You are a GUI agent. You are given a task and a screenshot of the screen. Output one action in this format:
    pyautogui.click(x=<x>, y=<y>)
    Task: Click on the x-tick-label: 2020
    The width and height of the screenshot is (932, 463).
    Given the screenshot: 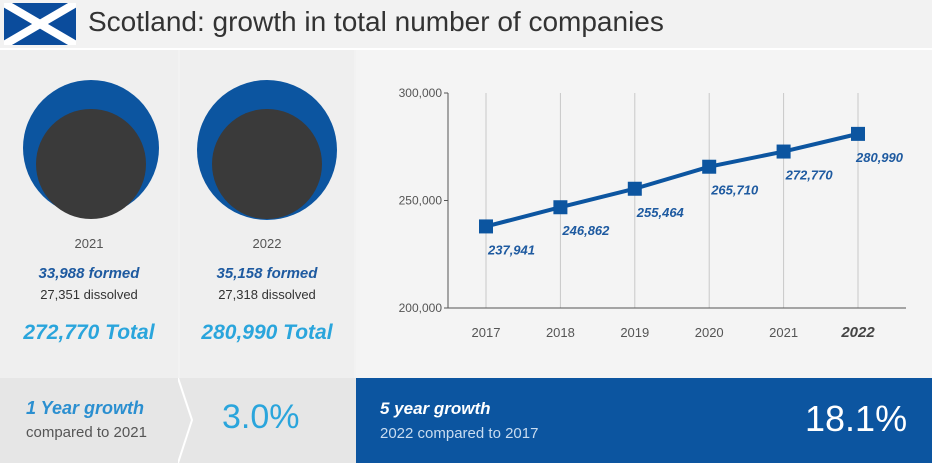 What is the action you would take?
    pyautogui.click(x=709, y=332)
    